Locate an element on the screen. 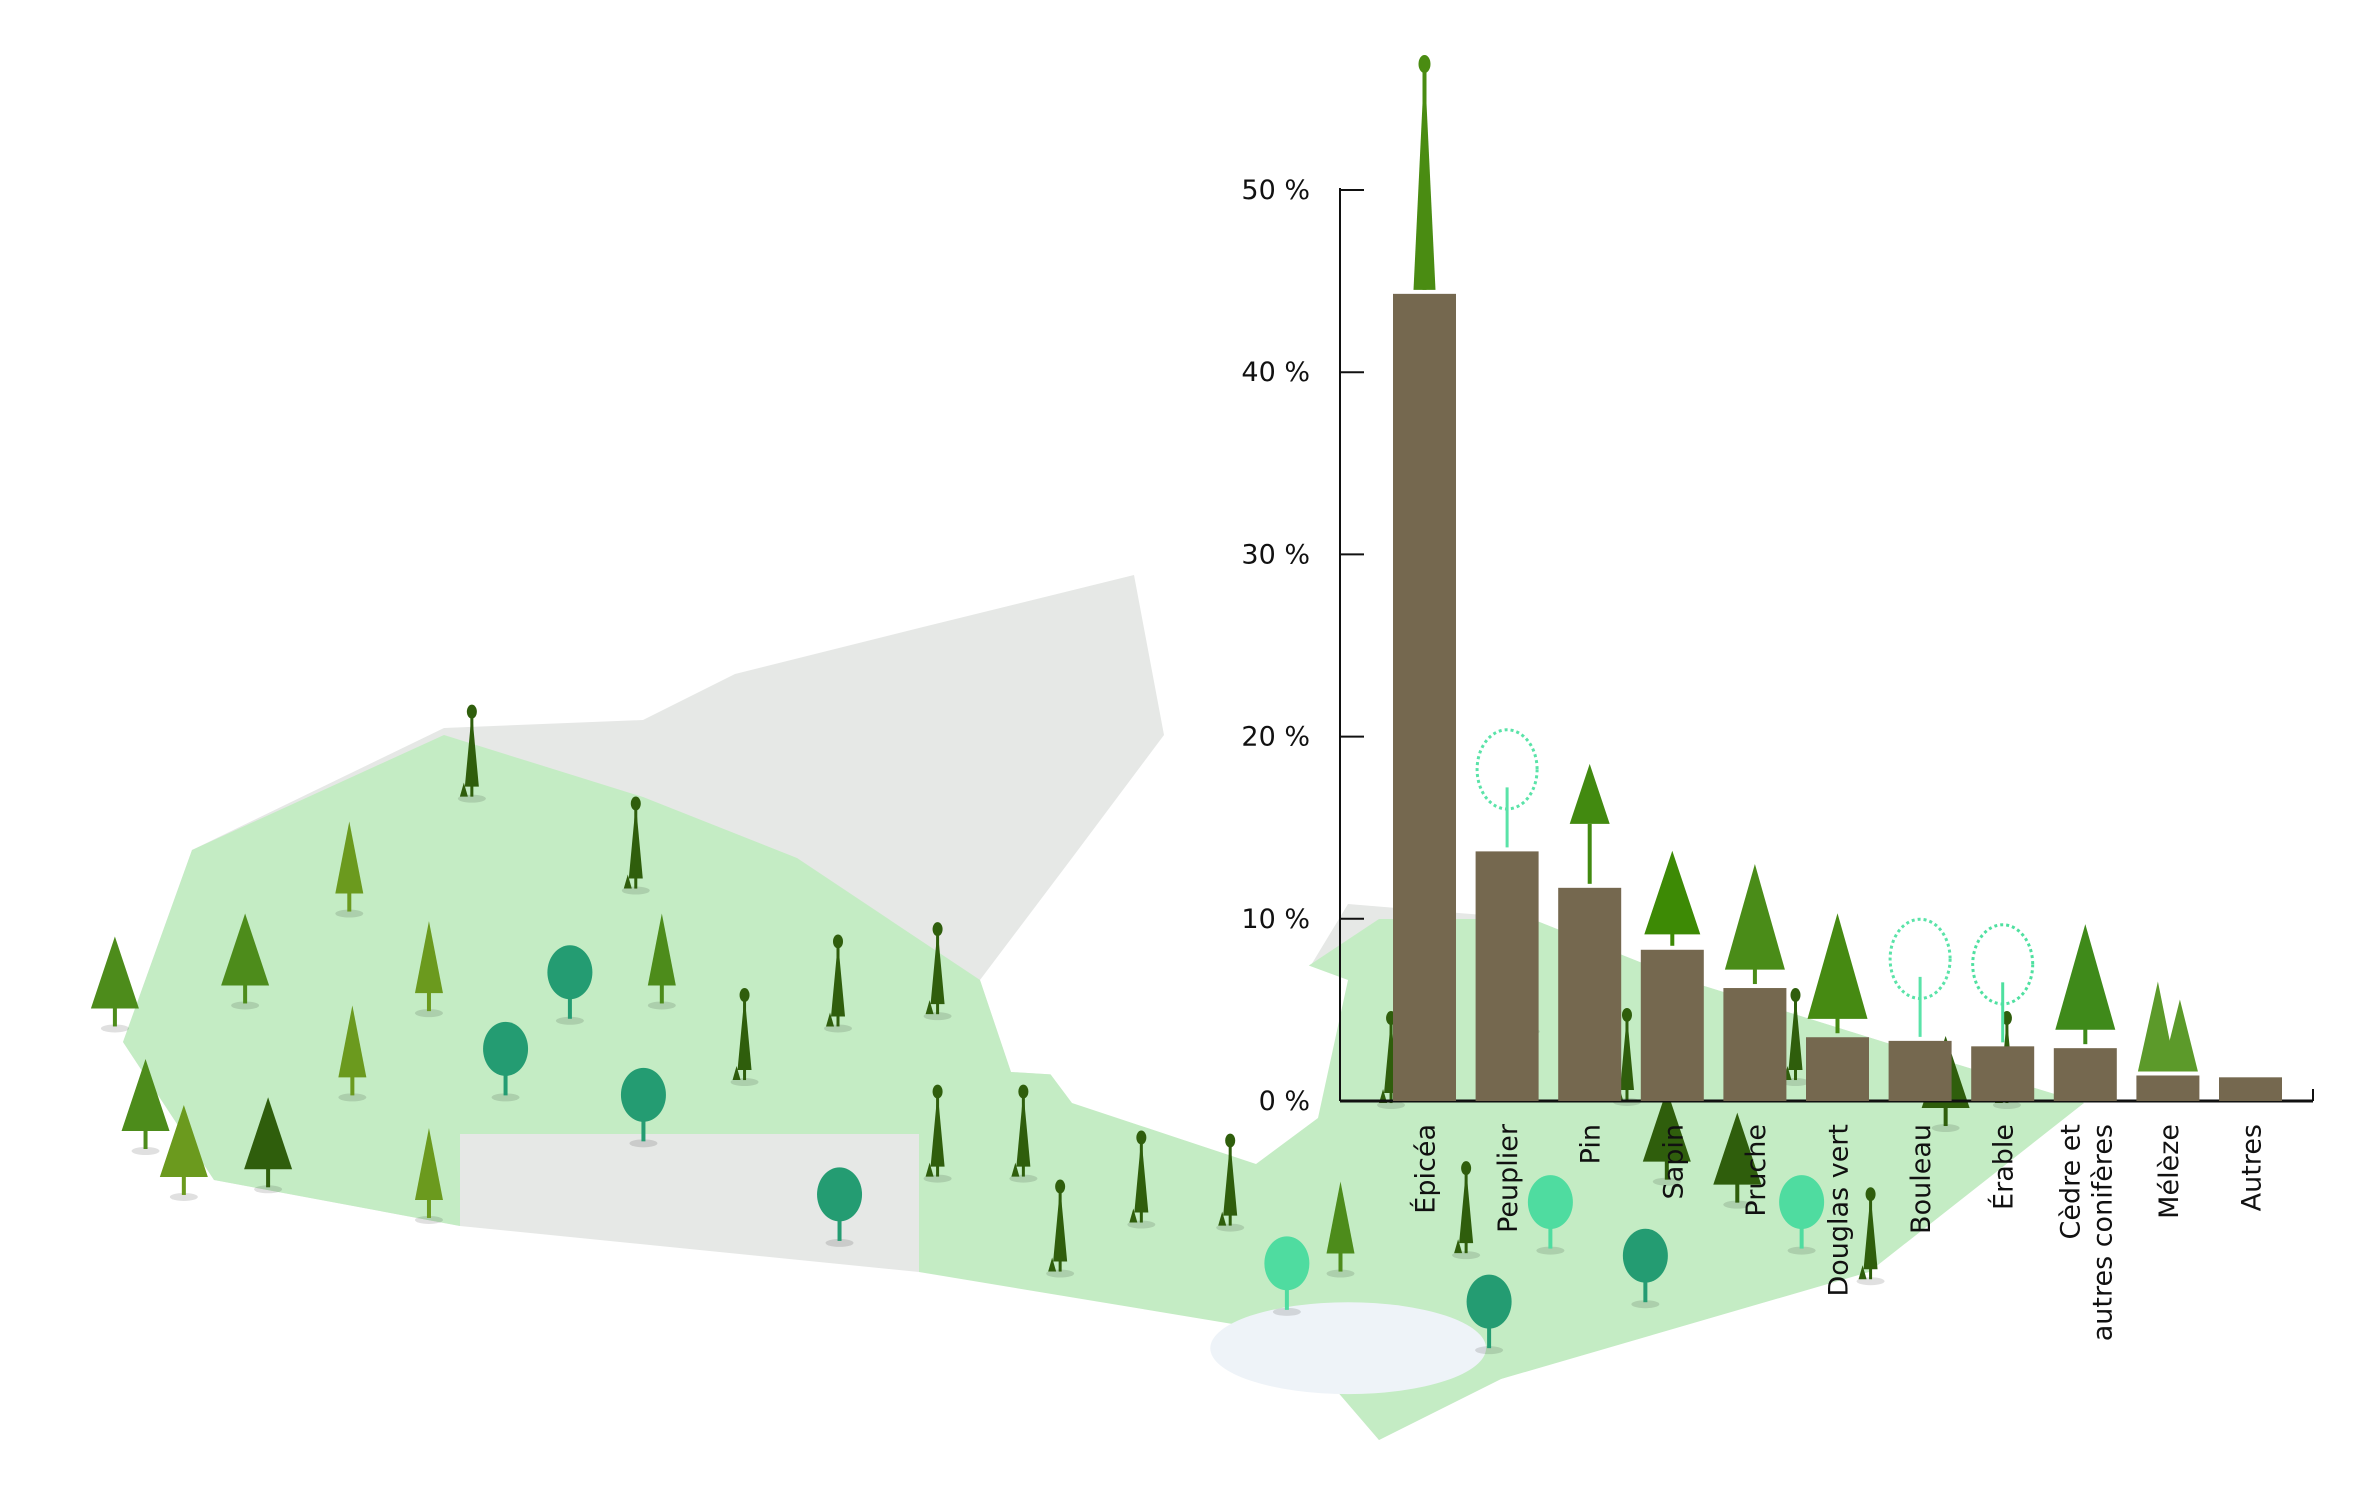 This screenshot has width=2375, height=1490. larch-icon is located at coordinates (2167, 1026).